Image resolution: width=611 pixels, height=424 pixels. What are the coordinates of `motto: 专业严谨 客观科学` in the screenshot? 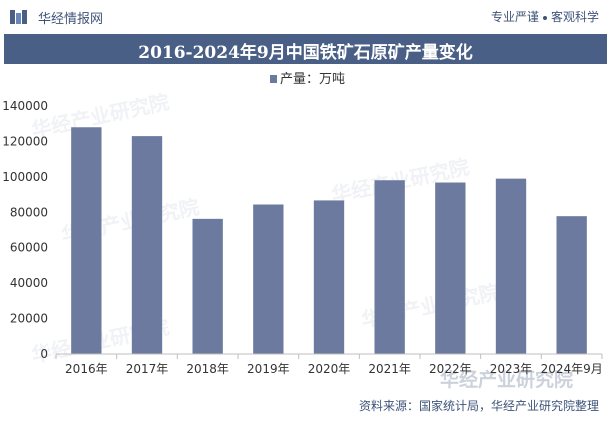 It's located at (545, 16).